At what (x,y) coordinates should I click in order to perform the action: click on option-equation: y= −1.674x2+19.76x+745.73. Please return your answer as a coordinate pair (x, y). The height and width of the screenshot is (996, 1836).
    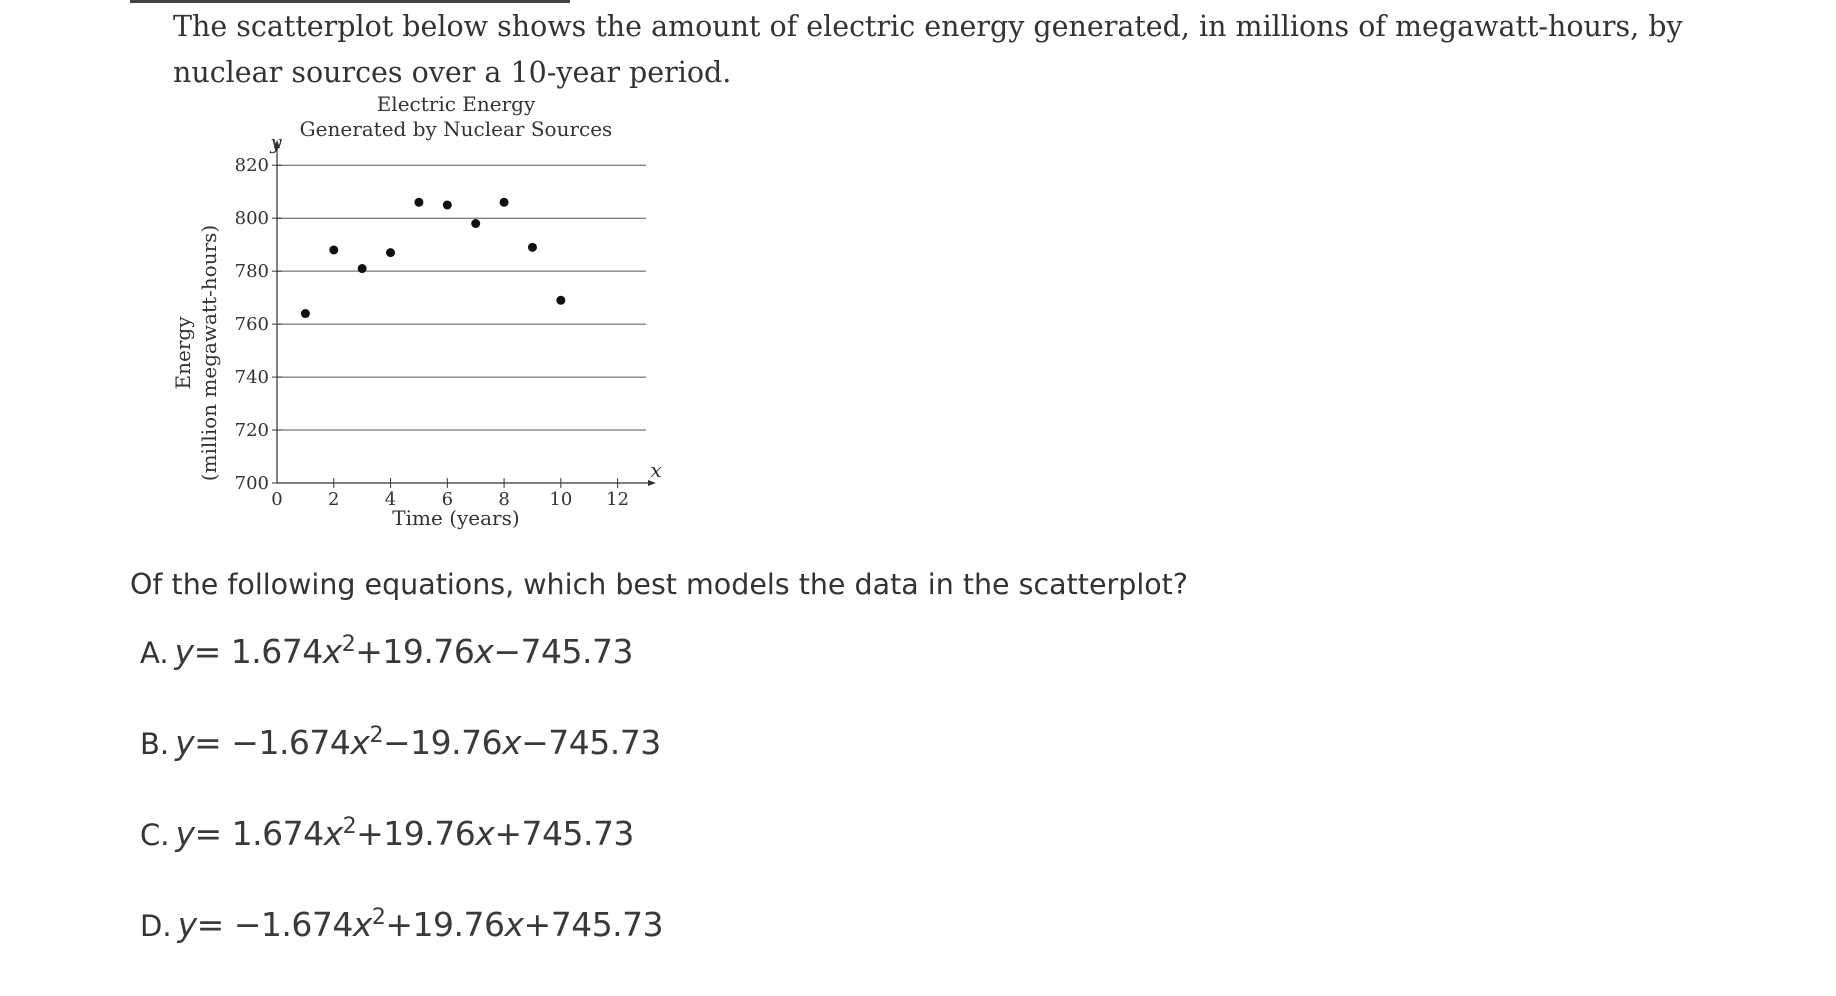
    Looking at the image, I should click on (420, 924).